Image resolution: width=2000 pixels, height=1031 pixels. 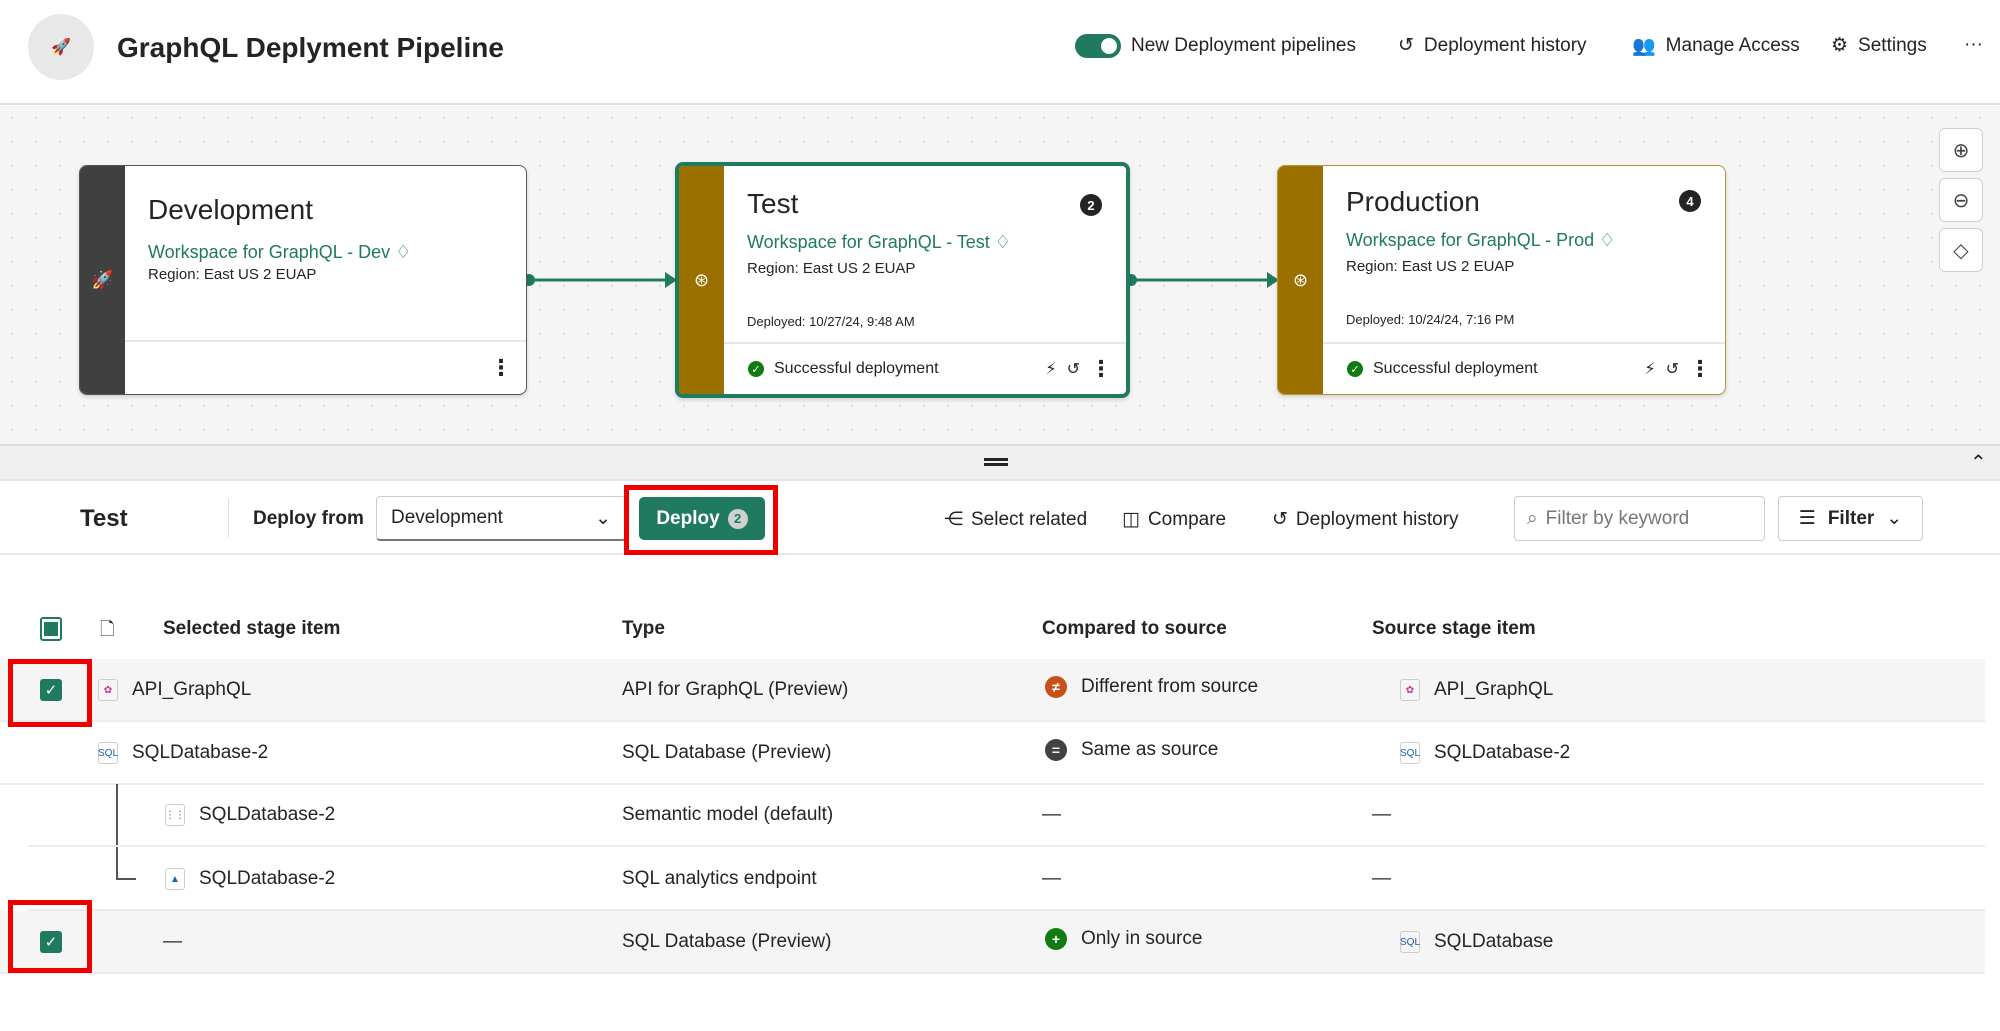 I want to click on chevron-down-icon: ⌄, so click(x=603, y=518).